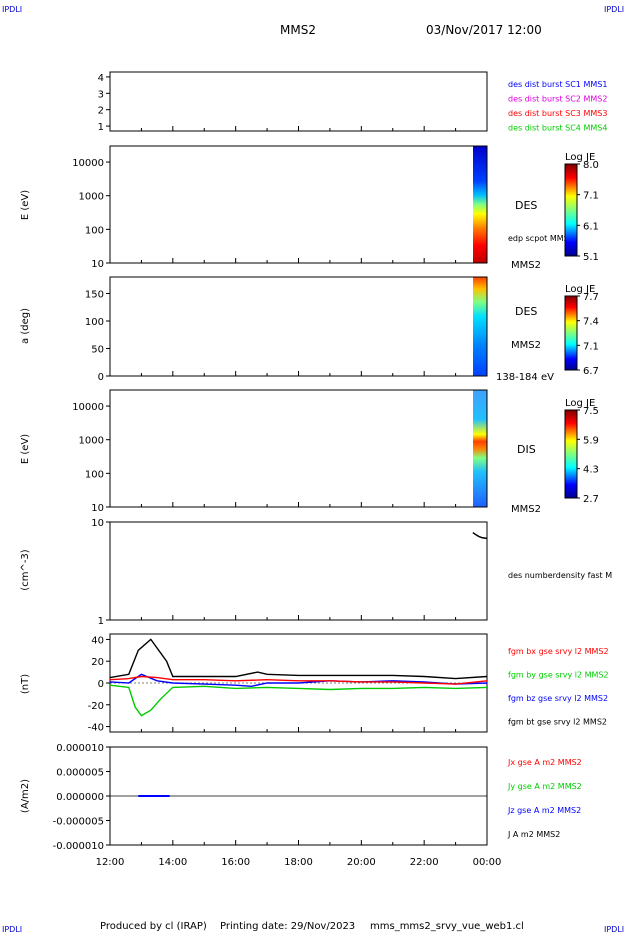  What do you see at coordinates (88, 407) in the screenshot?
I see `panel-dis-energy-tick-label: 10000` at bounding box center [88, 407].